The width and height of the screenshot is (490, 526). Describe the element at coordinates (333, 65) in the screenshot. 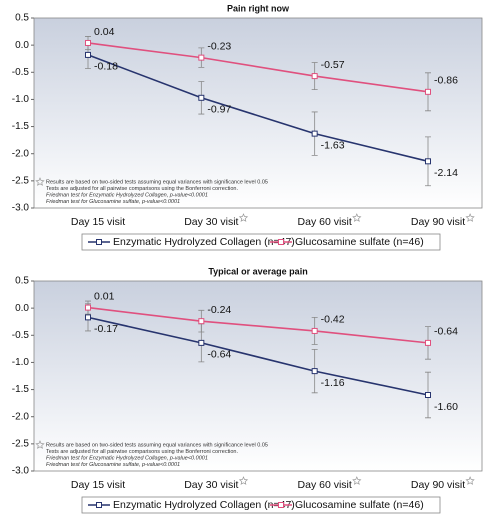

I see `data-label: -0.57` at that location.